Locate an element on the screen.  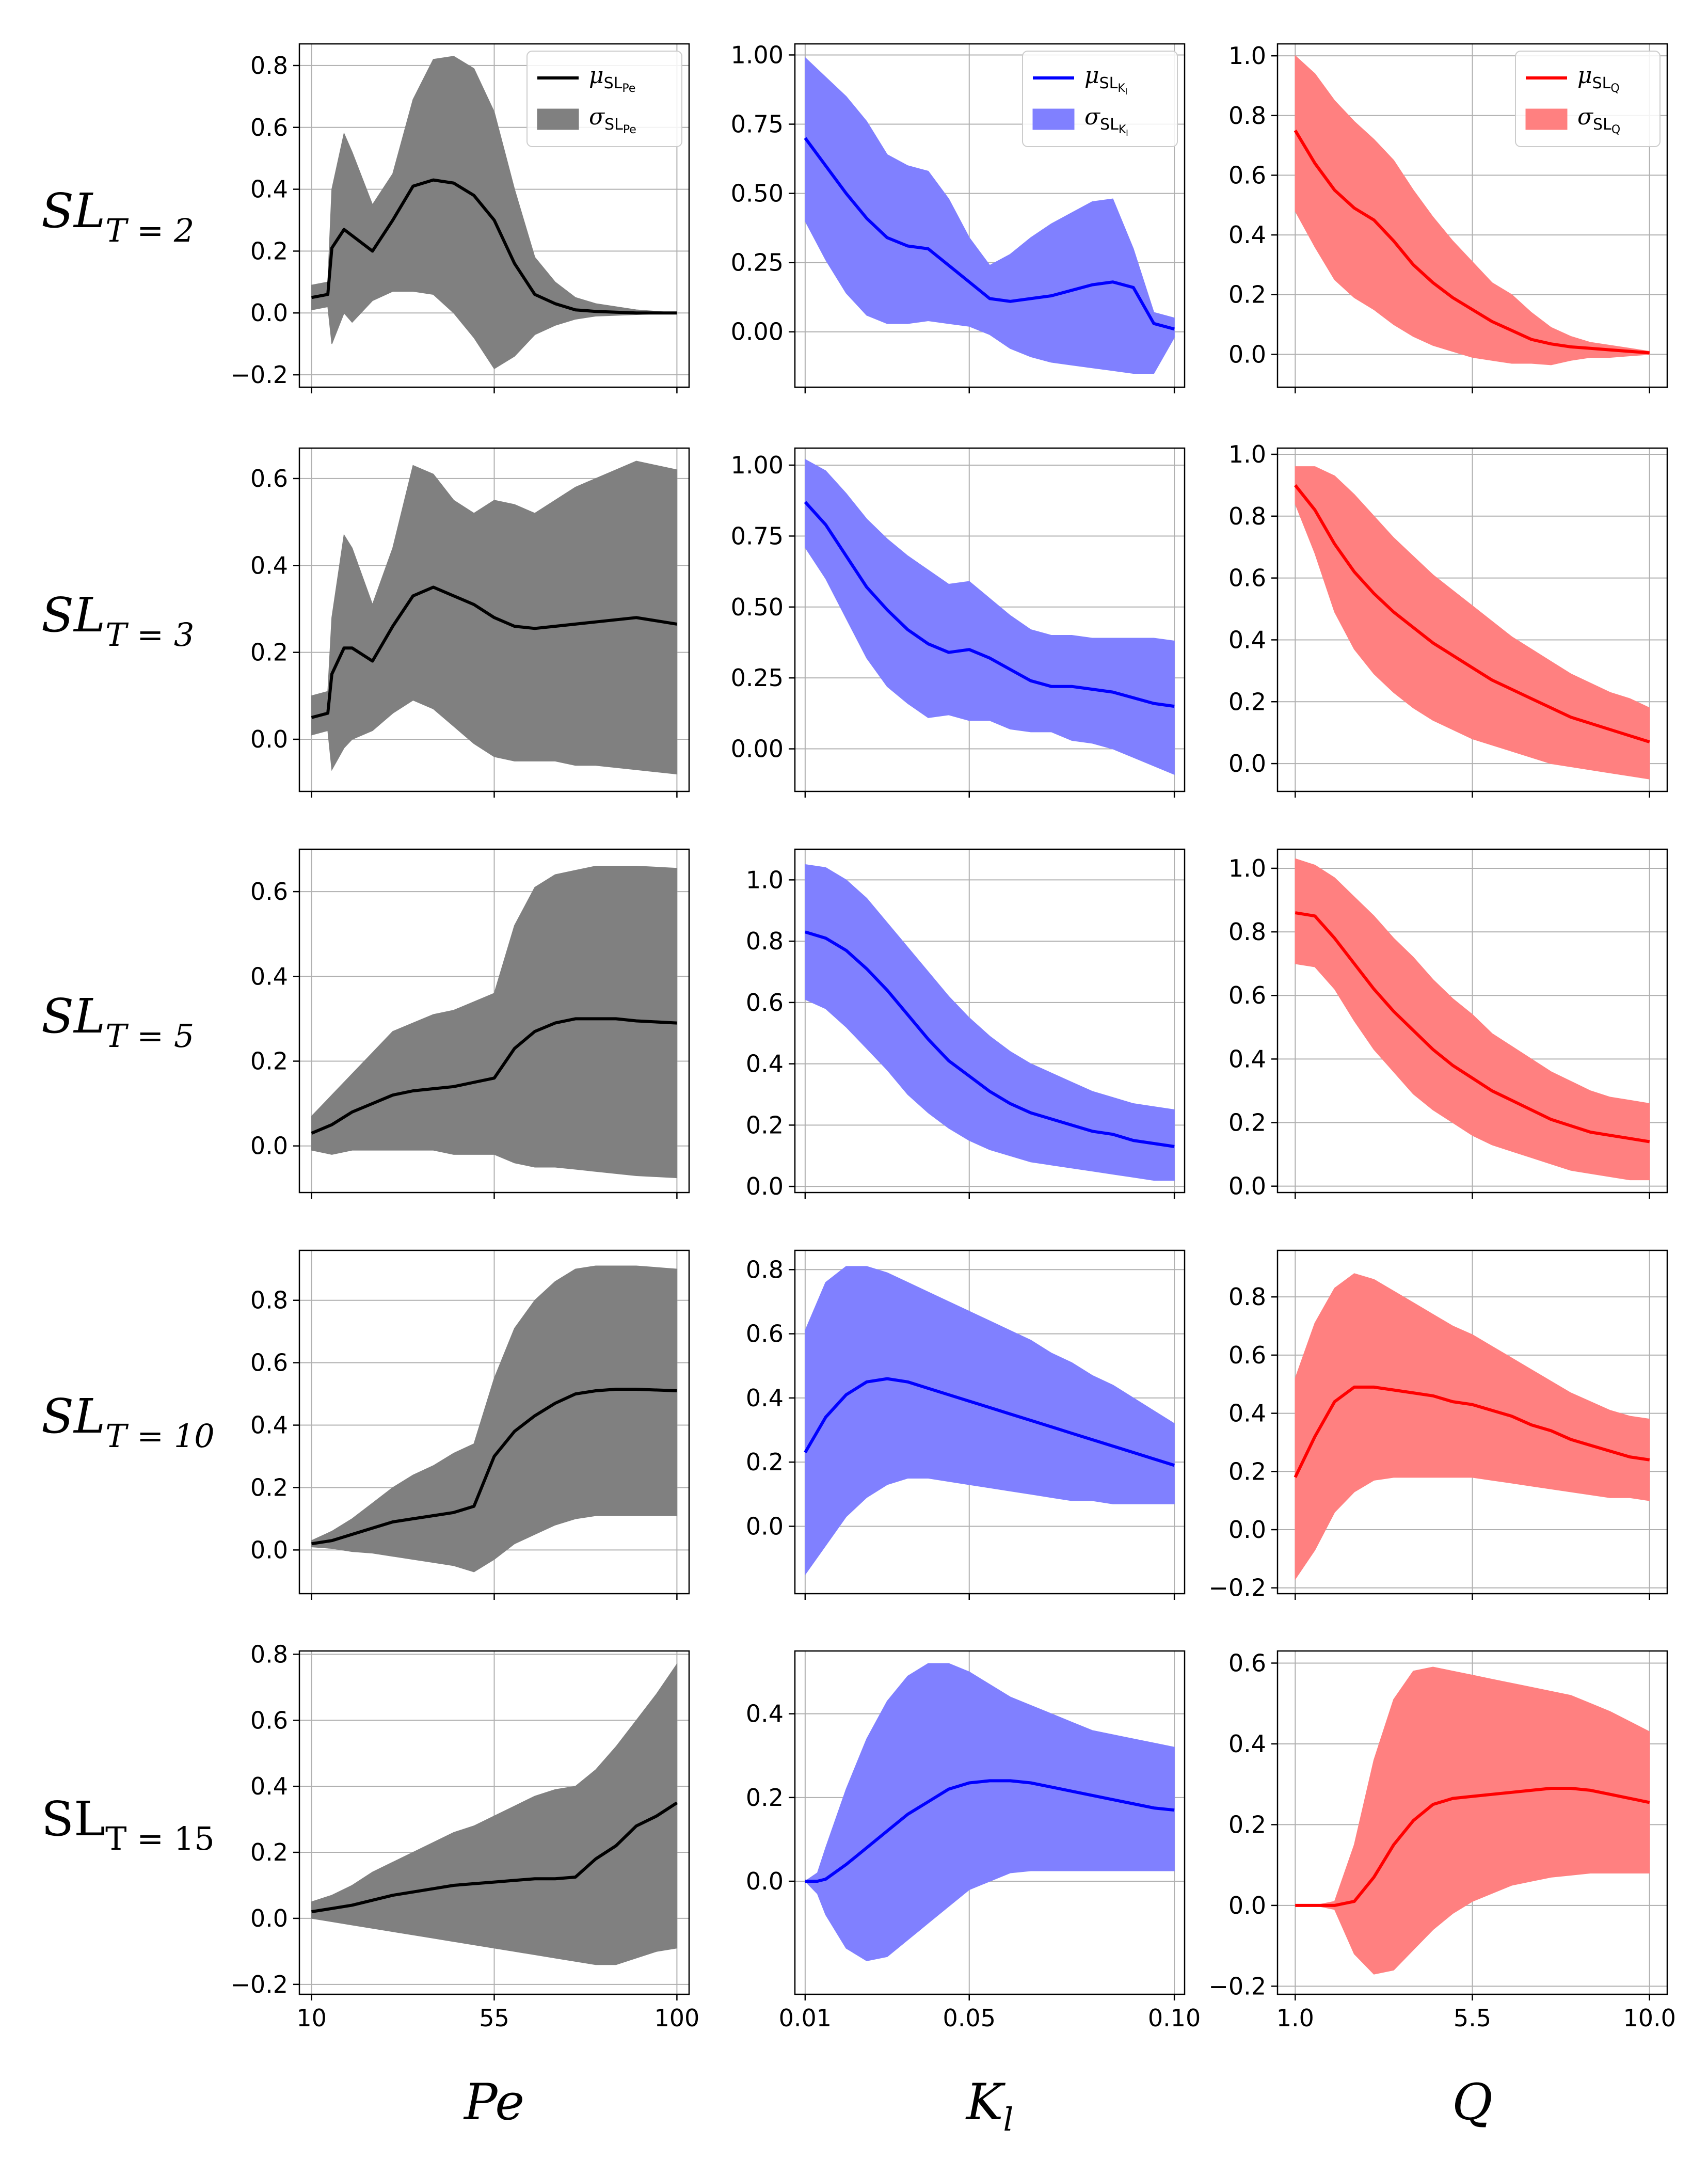
row-labels: SLT = 2 SLT = 3 SLT = 5 SLT = 10 SLT = 15 is located at coordinates (128, 1020).